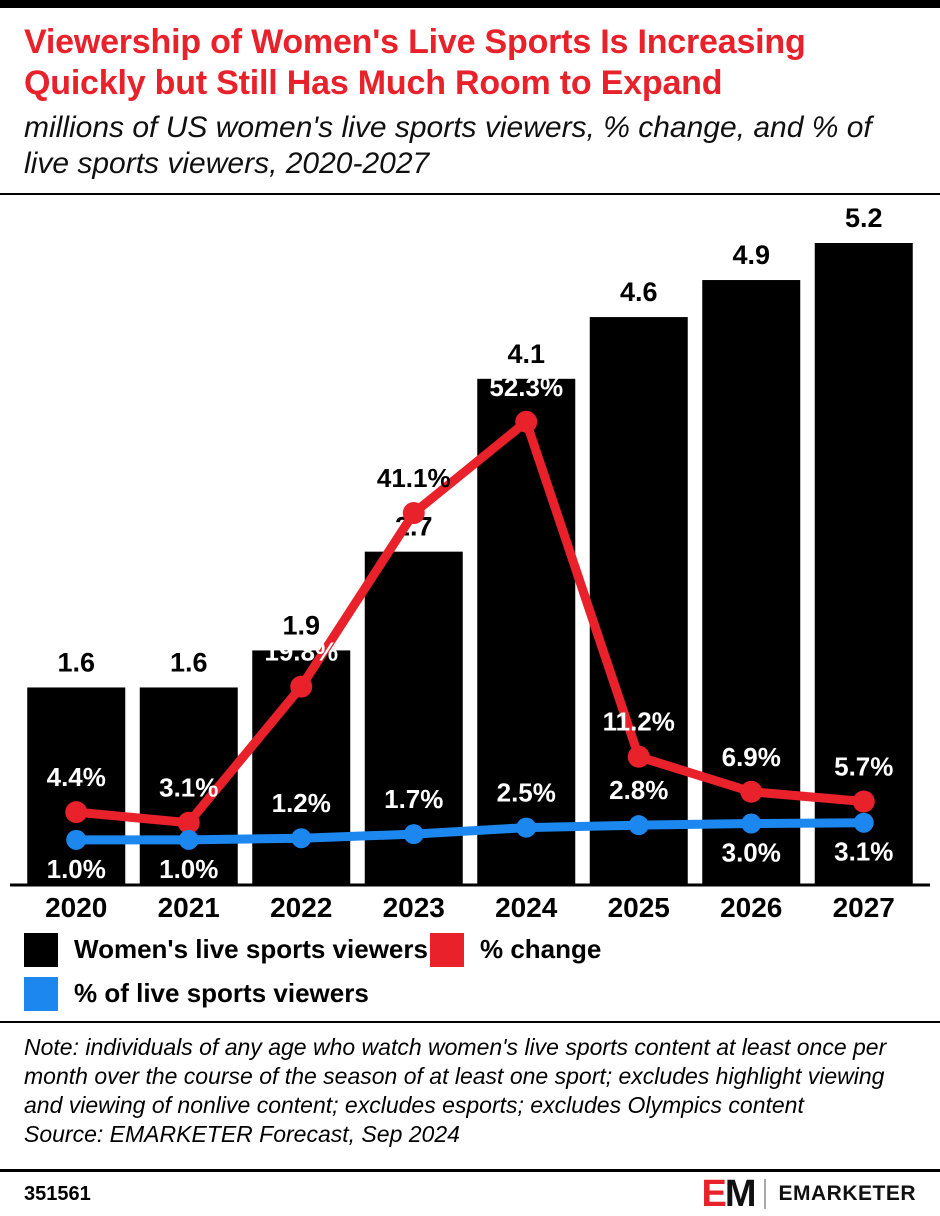 Image resolution: width=940 pixels, height=1216 pixels. I want to click on line-value-label: 1.7%, so click(413, 799).